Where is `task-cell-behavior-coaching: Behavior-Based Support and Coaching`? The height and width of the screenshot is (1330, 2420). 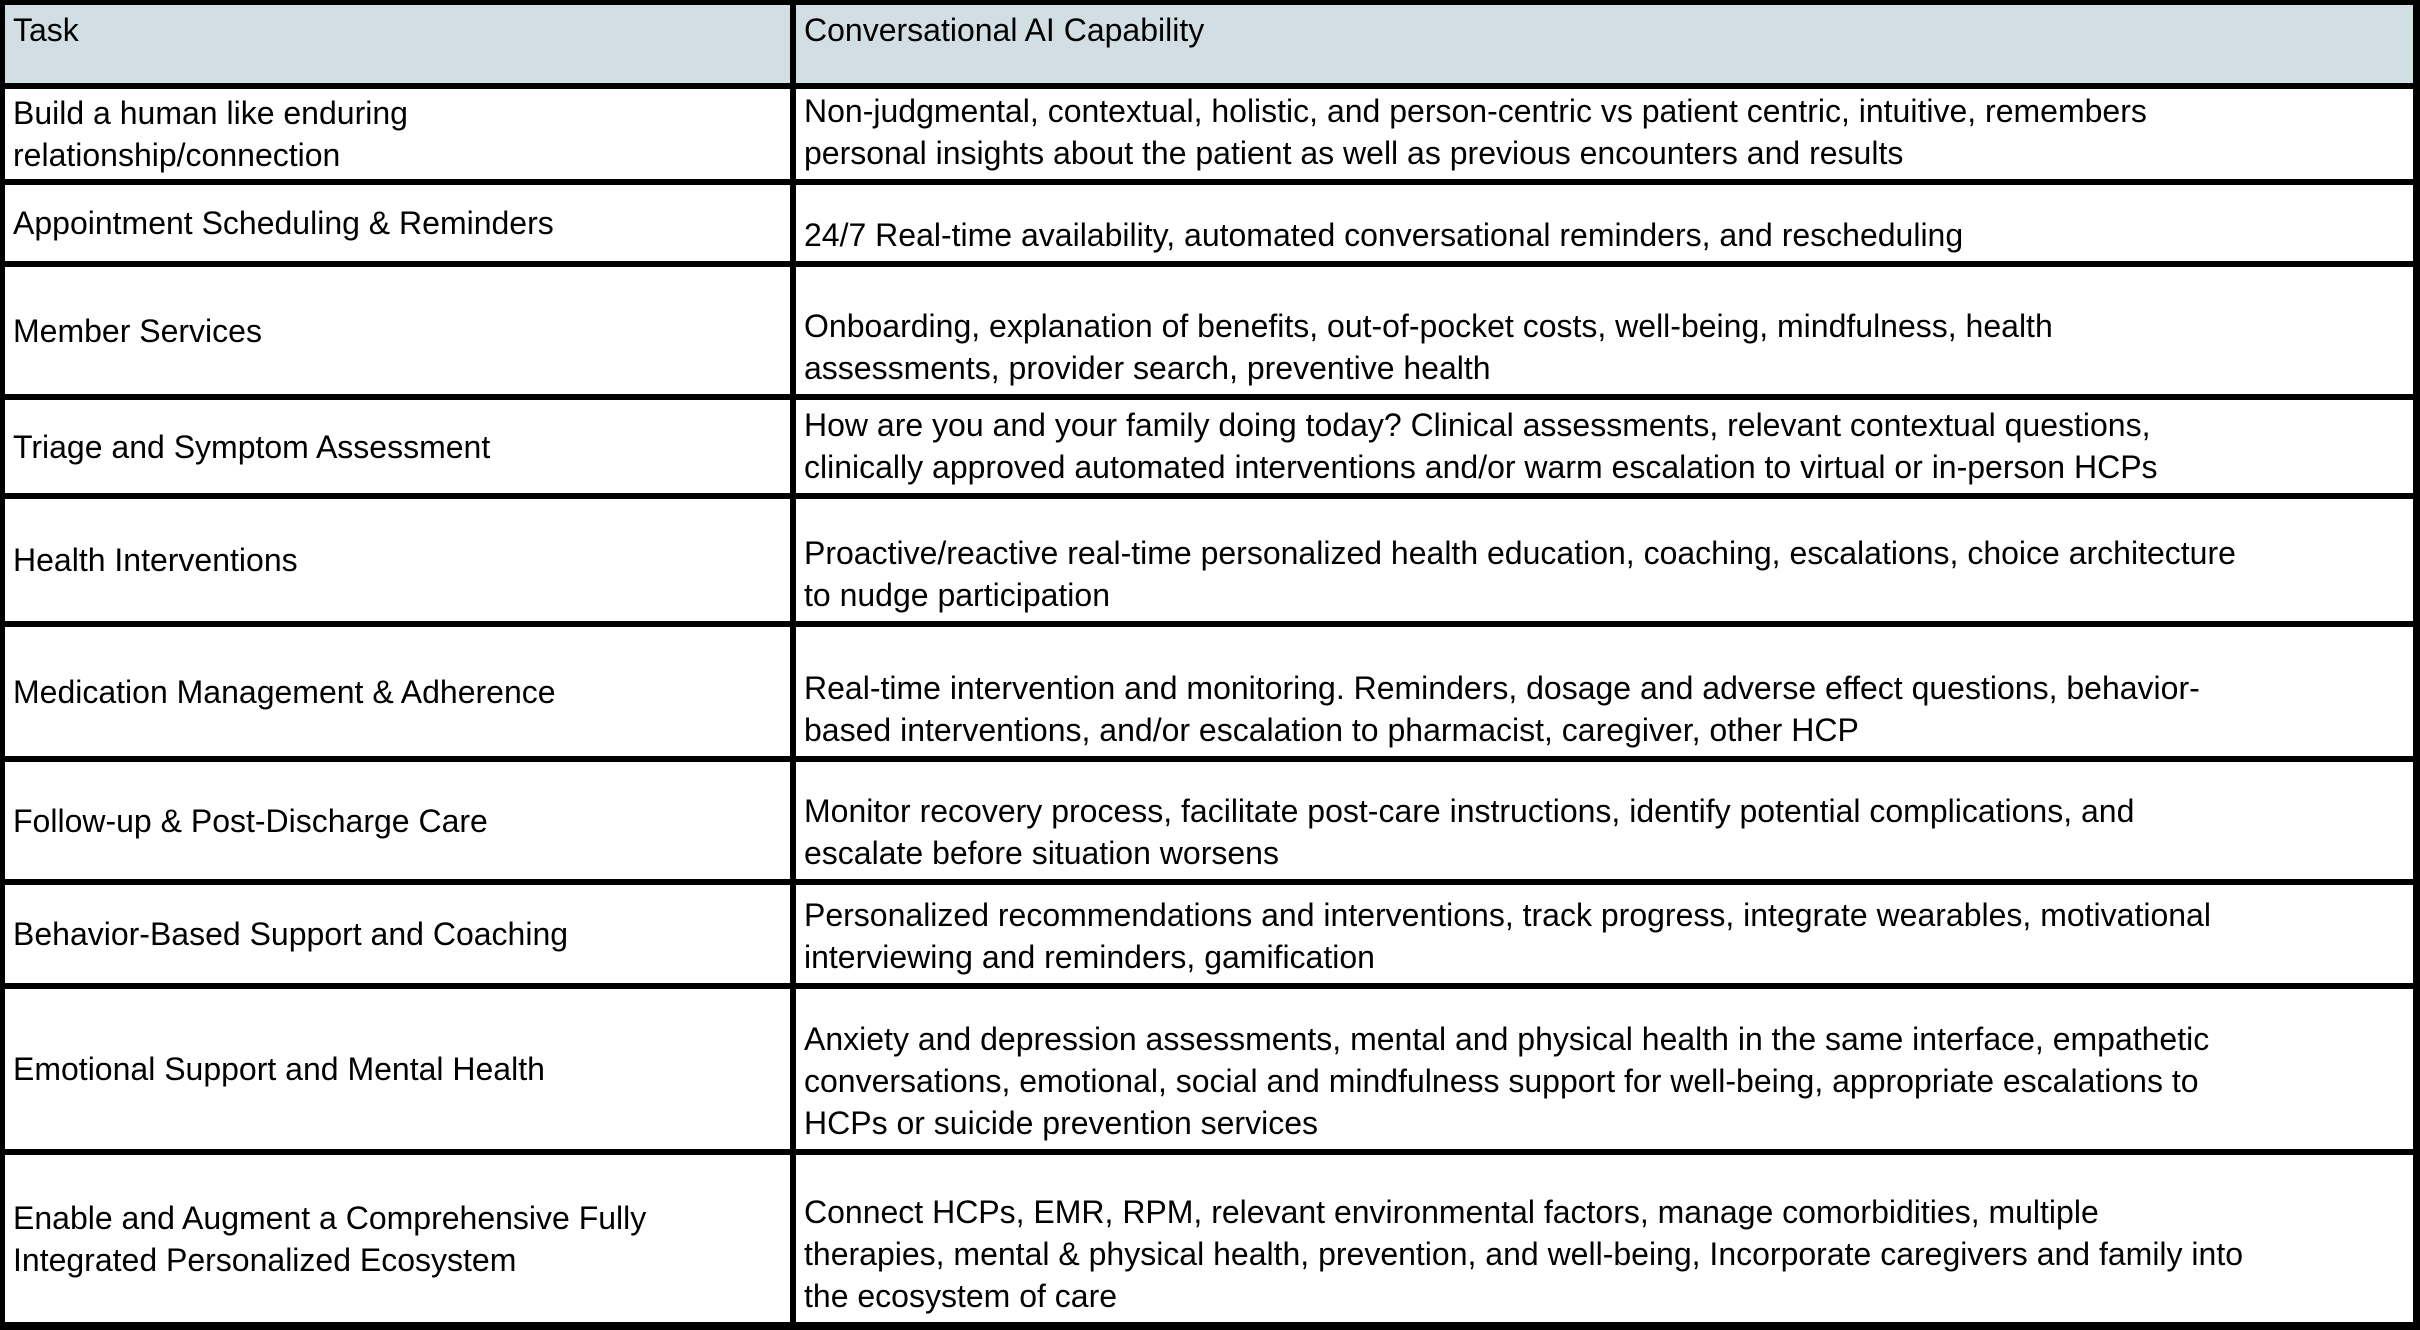 task-cell-behavior-coaching: Behavior-Based Support and Coaching is located at coordinates (397, 934).